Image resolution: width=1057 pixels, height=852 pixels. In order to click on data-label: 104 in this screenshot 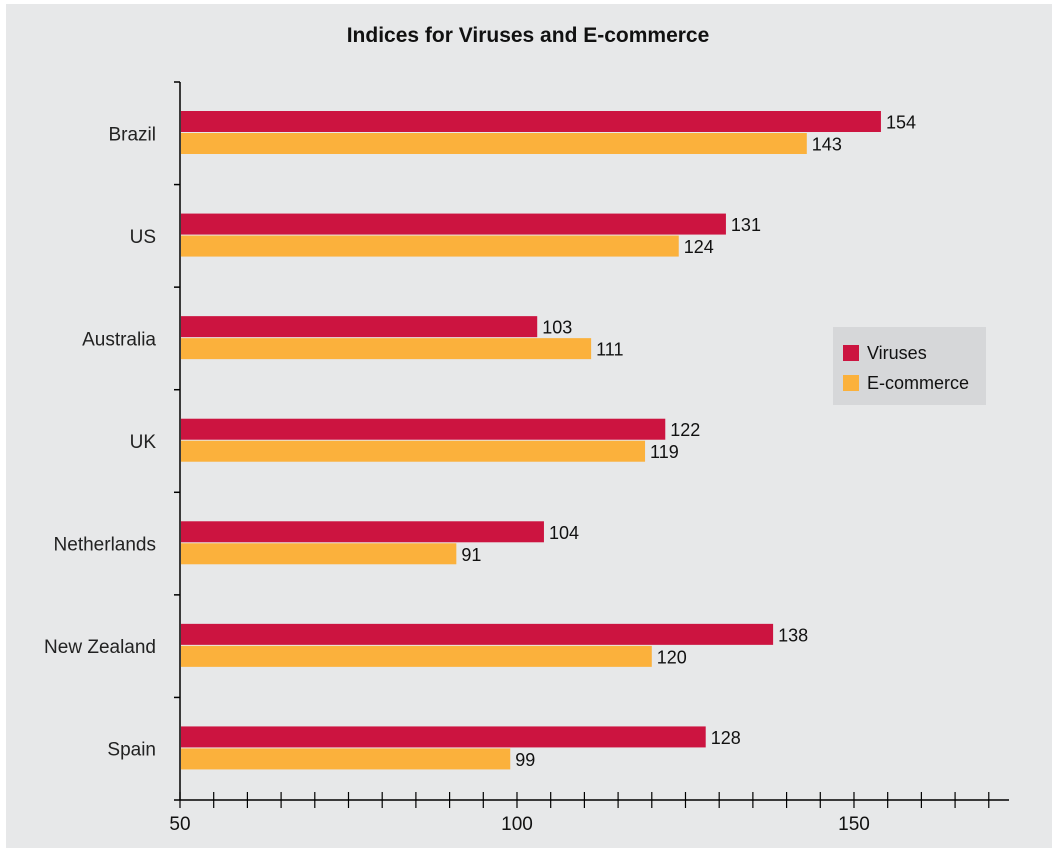, I will do `click(564, 533)`.